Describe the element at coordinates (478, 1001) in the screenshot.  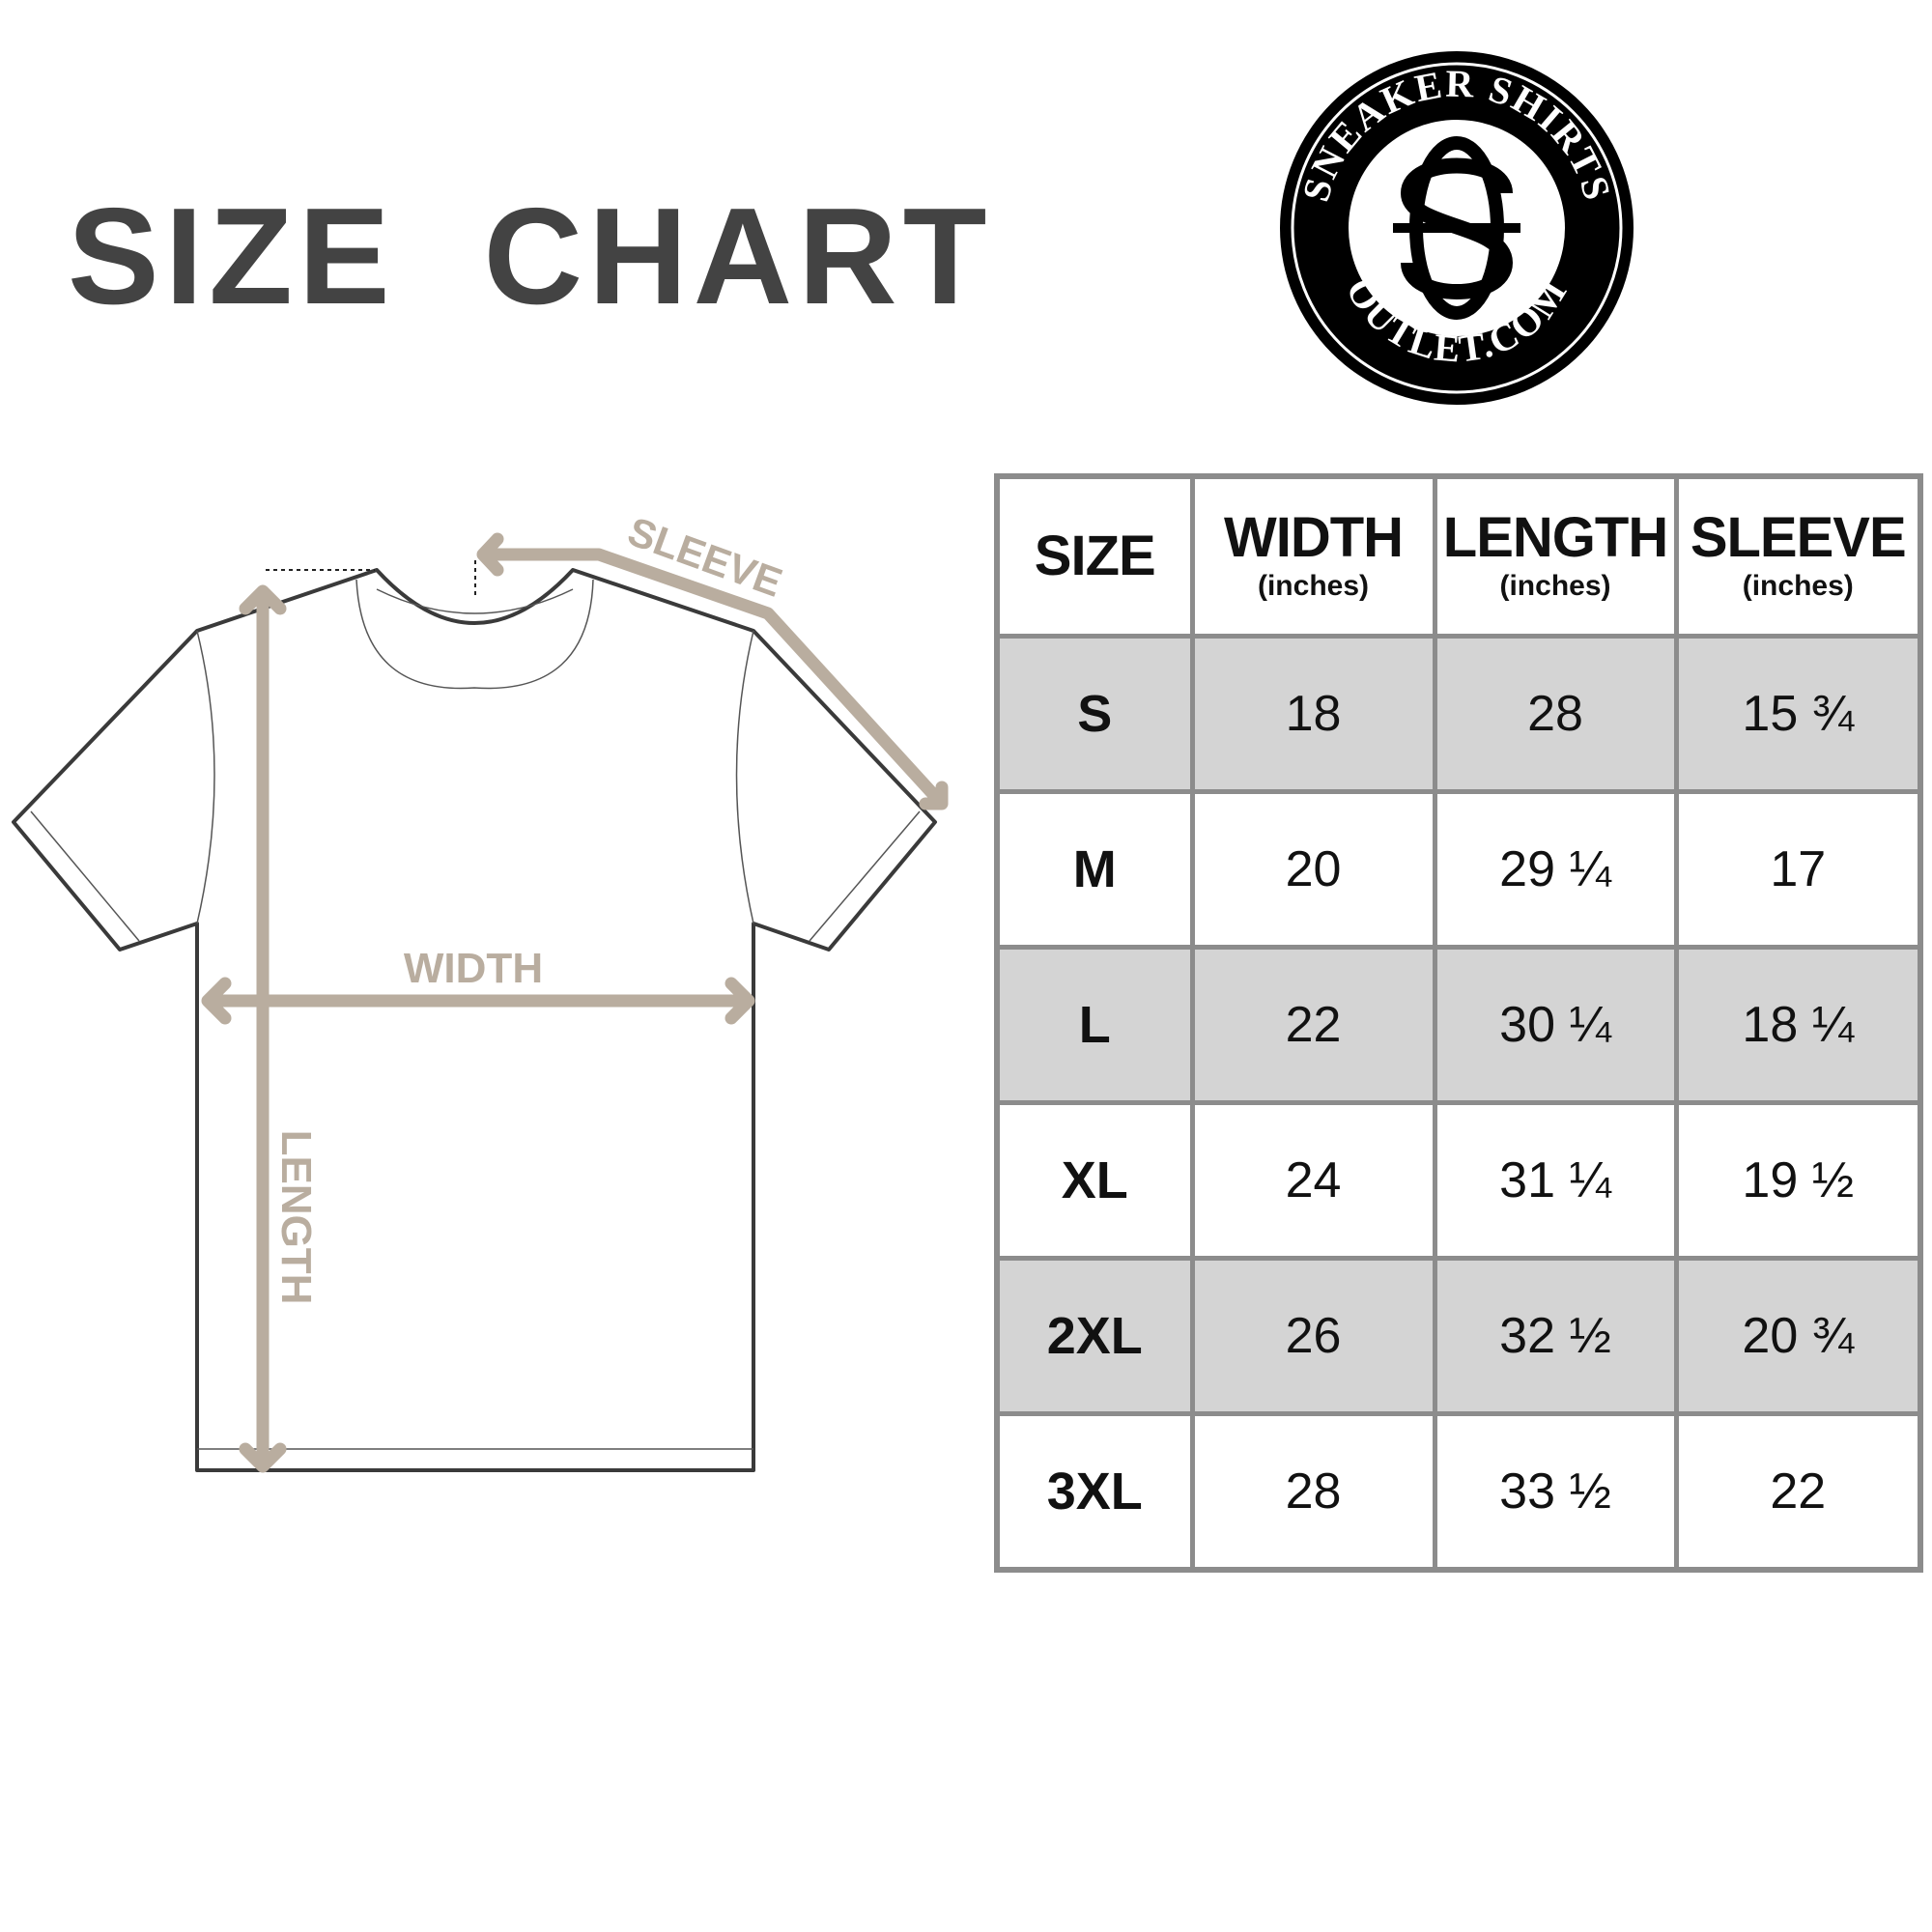
I see `width-arrow` at that location.